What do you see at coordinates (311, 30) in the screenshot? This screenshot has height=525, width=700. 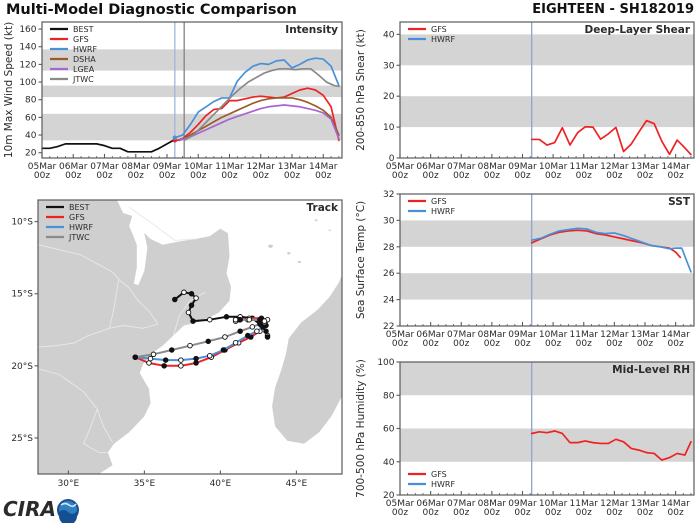 I see `panel-title: Intensity` at bounding box center [311, 30].